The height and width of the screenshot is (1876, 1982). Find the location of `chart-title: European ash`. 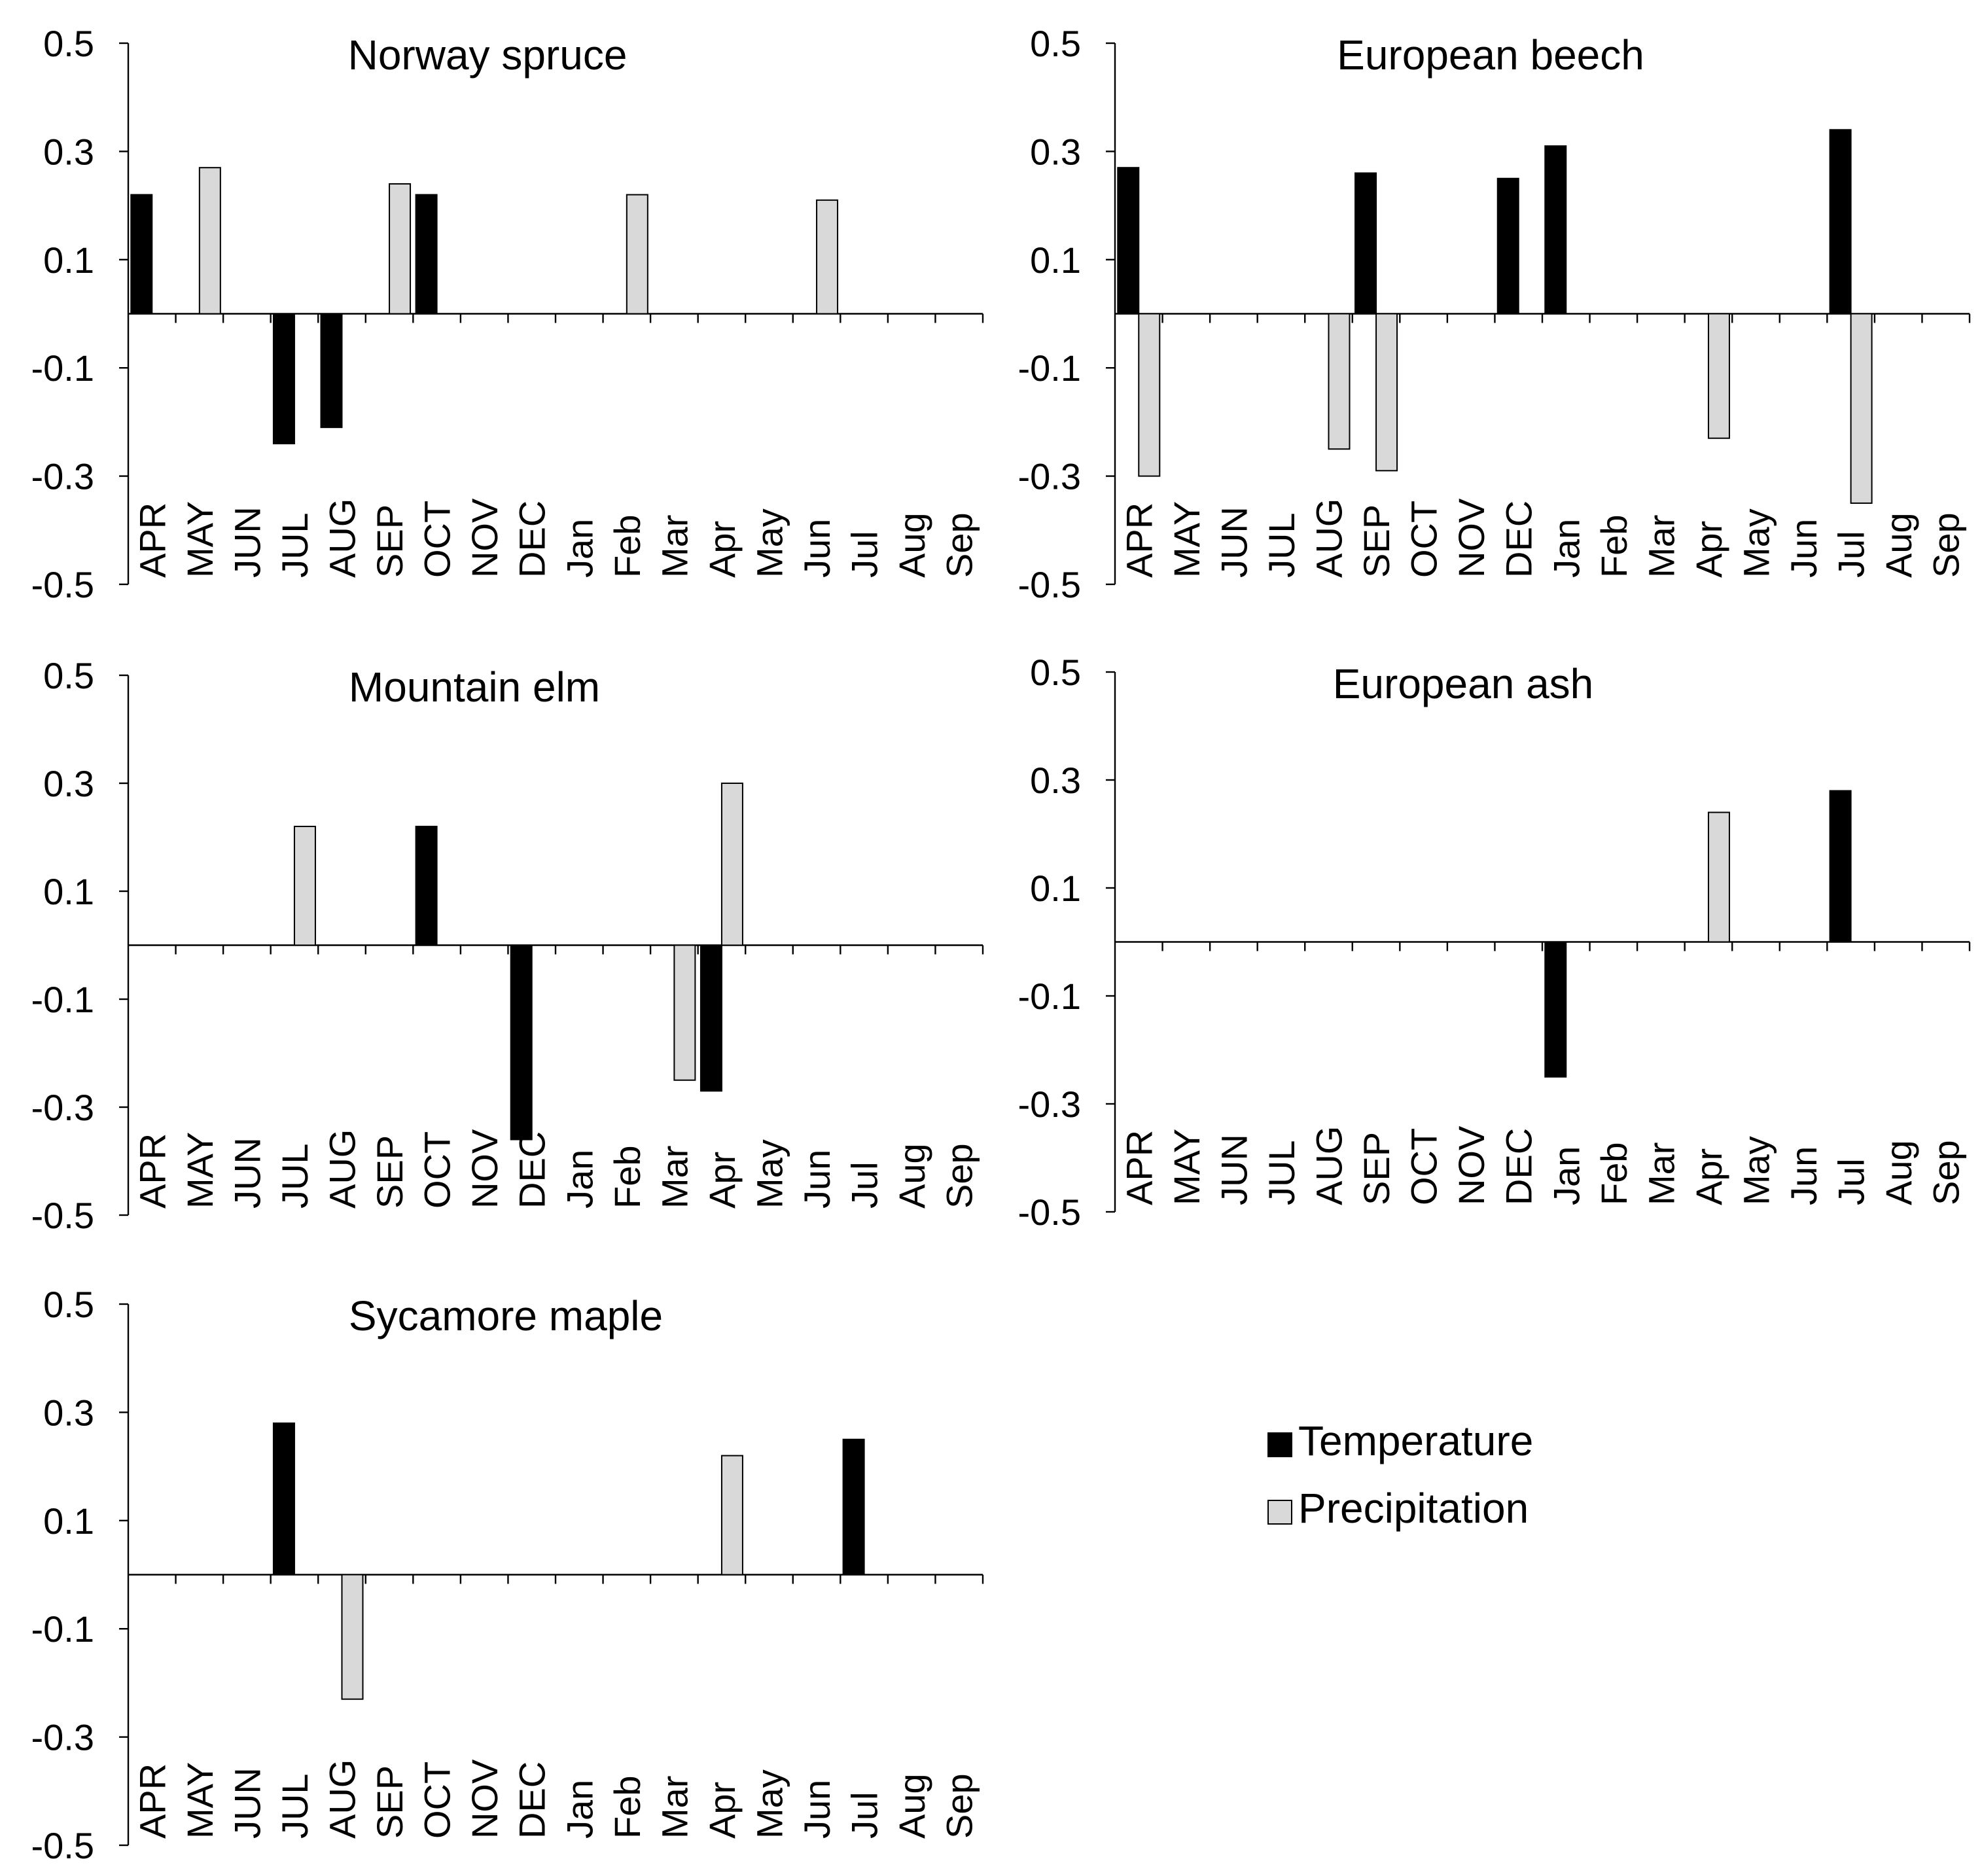

chart-title: European ash is located at coordinates (1463, 683).